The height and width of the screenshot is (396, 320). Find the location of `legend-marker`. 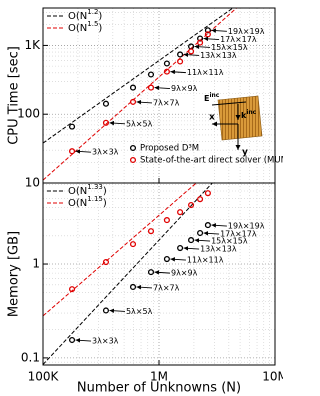

legend-marker is located at coordinates (133, 148).